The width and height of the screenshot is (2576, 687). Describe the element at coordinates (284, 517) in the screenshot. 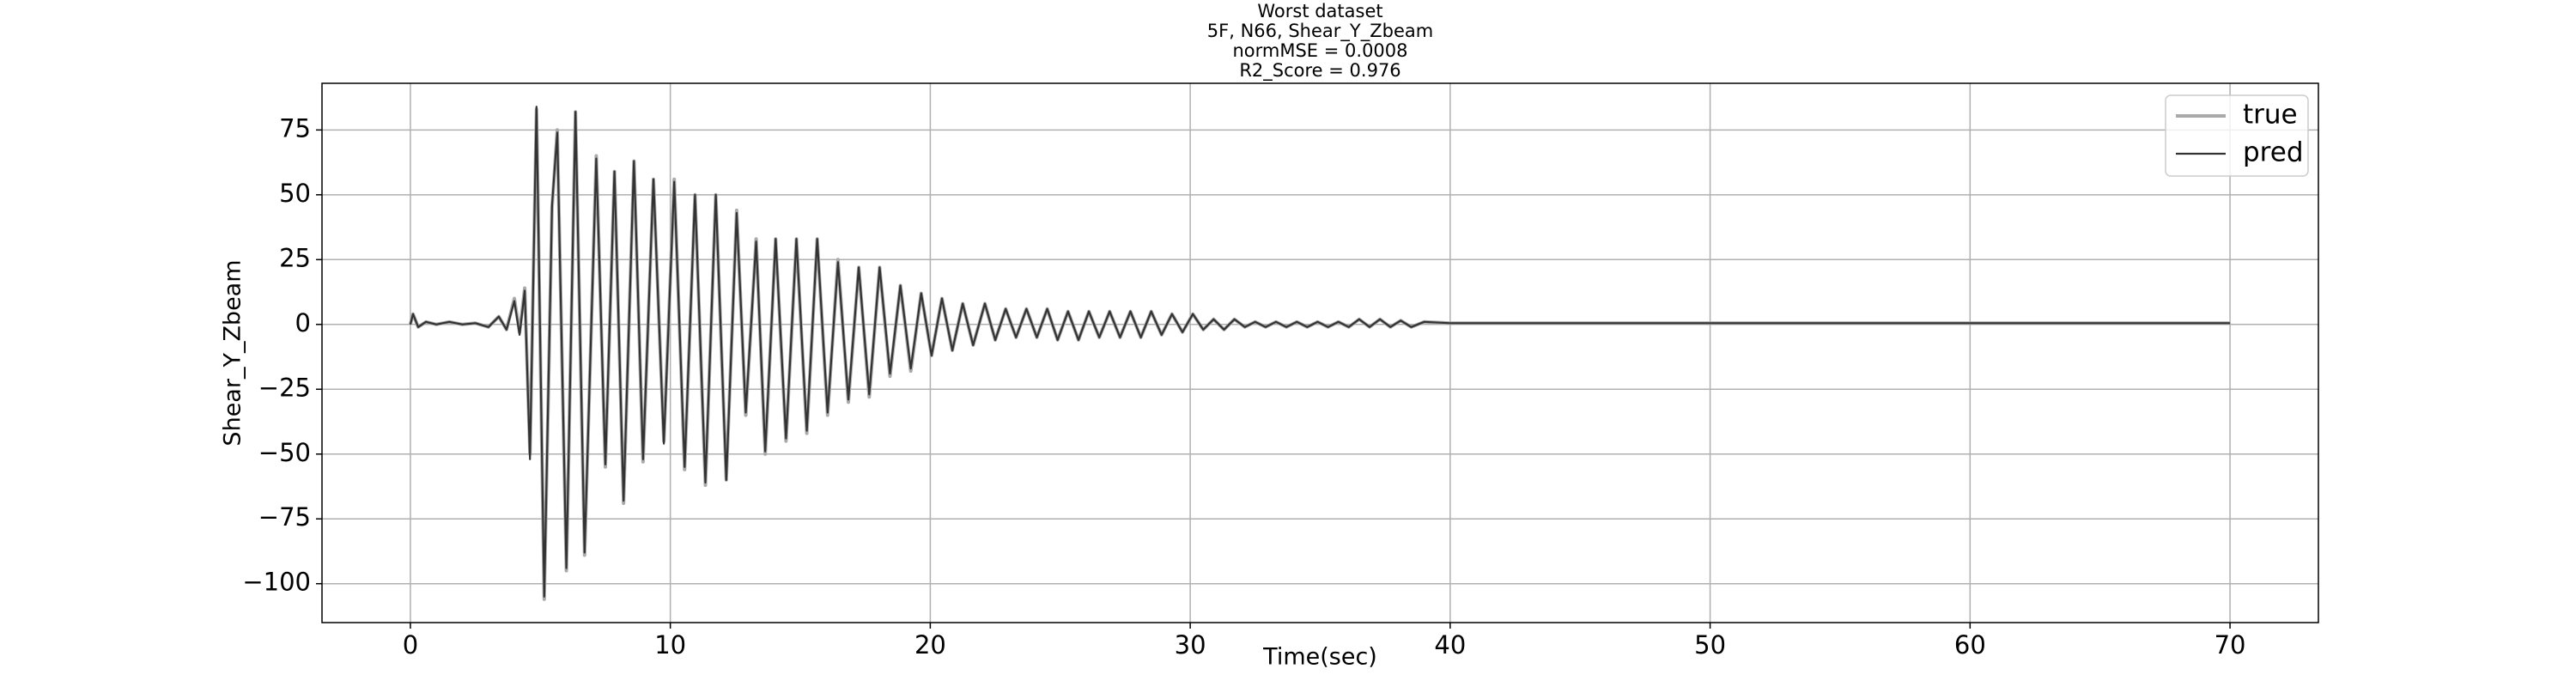

I see `y-tick-label: −75` at that location.